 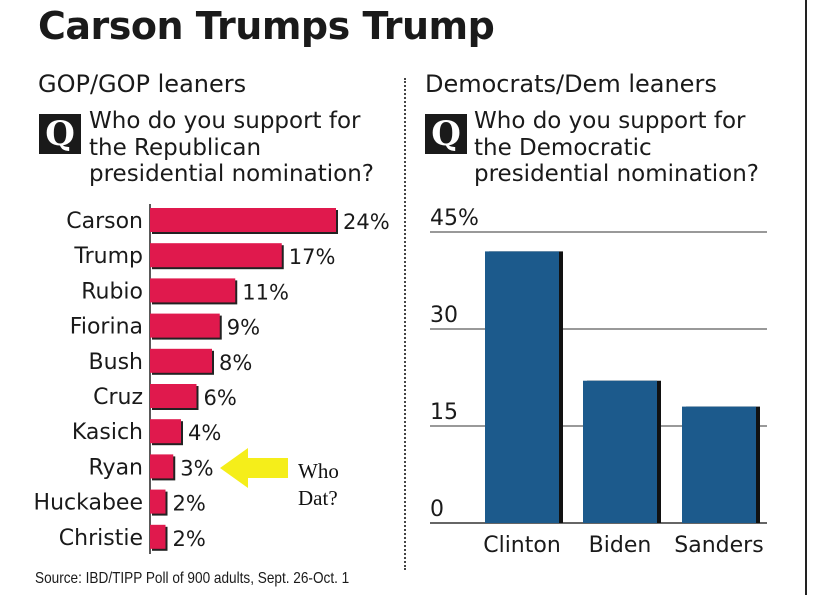 I want to click on dem-category-label: Clinton, so click(x=522, y=545).